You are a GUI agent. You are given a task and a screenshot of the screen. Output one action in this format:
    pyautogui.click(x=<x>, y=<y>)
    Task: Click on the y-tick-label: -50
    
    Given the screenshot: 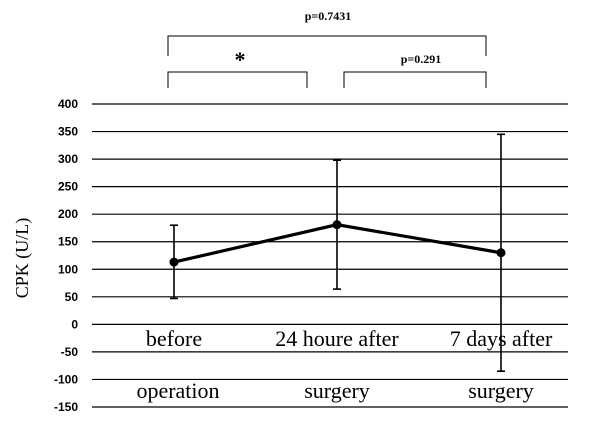 What is the action you would take?
    pyautogui.click(x=70, y=352)
    